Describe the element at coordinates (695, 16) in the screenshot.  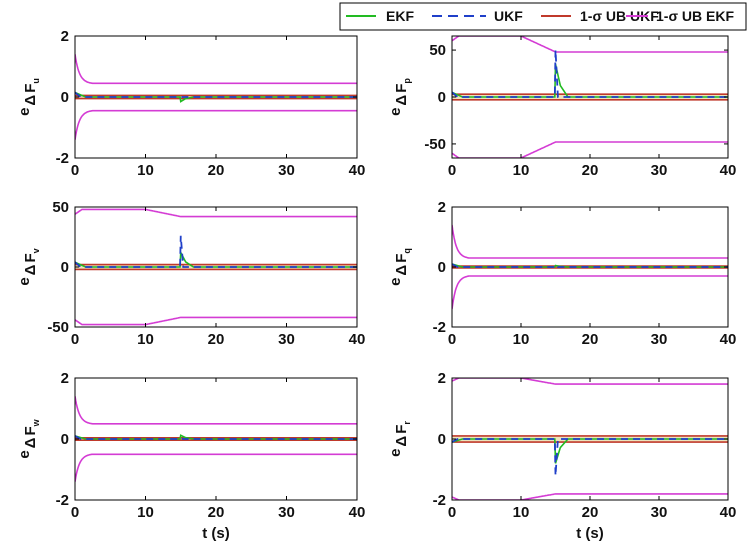
I see `legend-label-ub-ekf: 1-σ UB EKF` at that location.